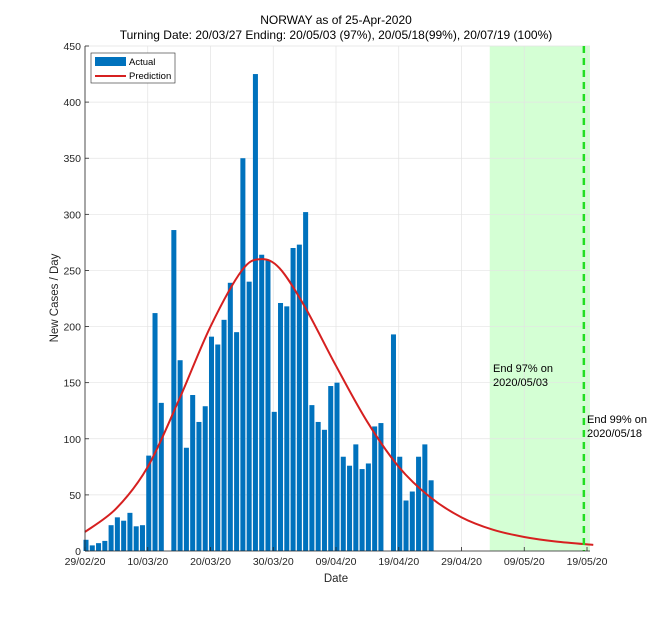  I want to click on y-tick-label: 100, so click(72, 440).